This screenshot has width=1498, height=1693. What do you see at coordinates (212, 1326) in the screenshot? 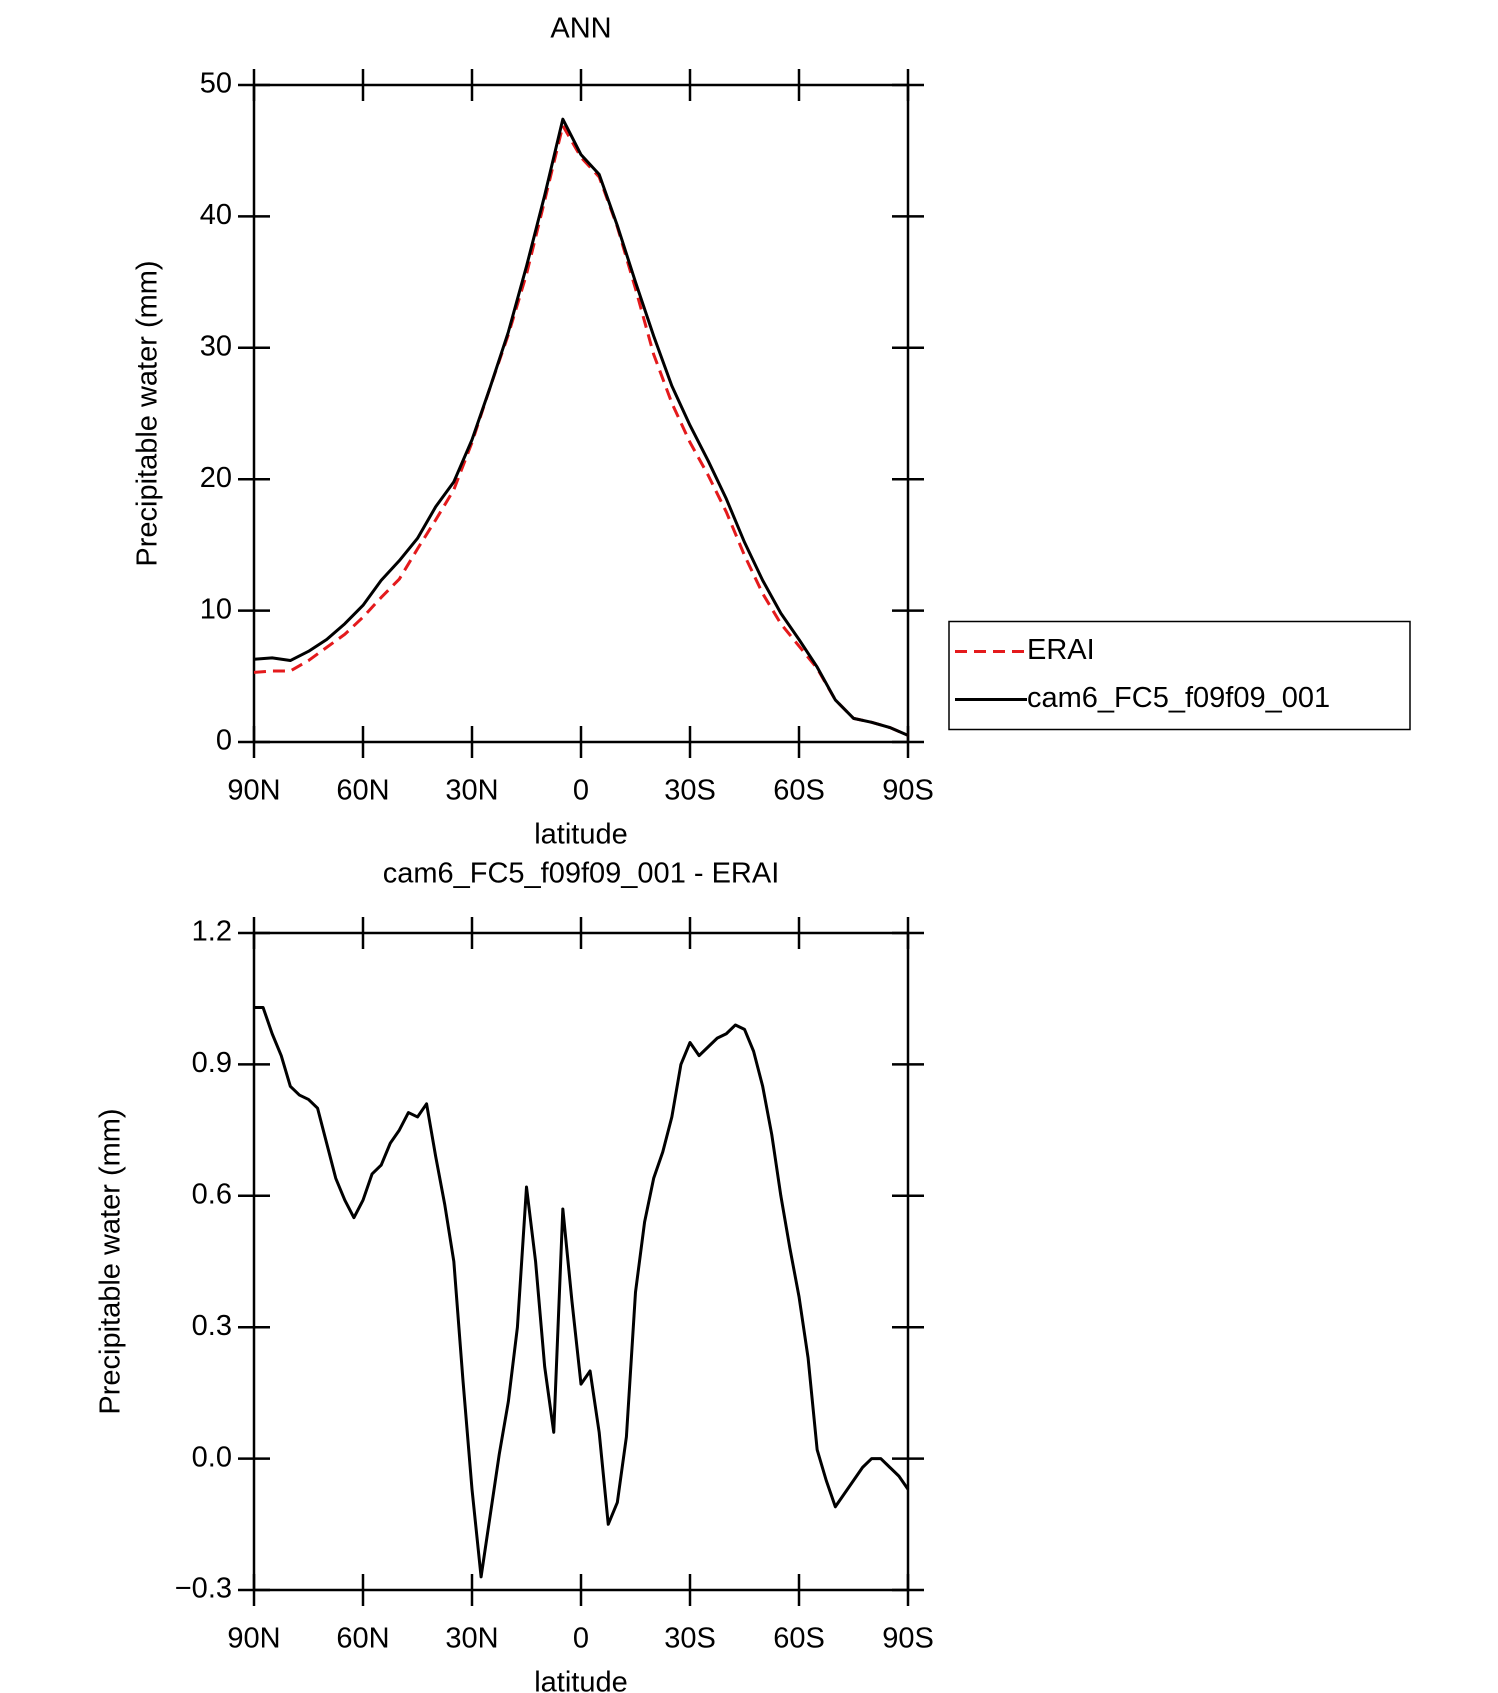
I see `y-tick-label: 0.3` at bounding box center [212, 1326].